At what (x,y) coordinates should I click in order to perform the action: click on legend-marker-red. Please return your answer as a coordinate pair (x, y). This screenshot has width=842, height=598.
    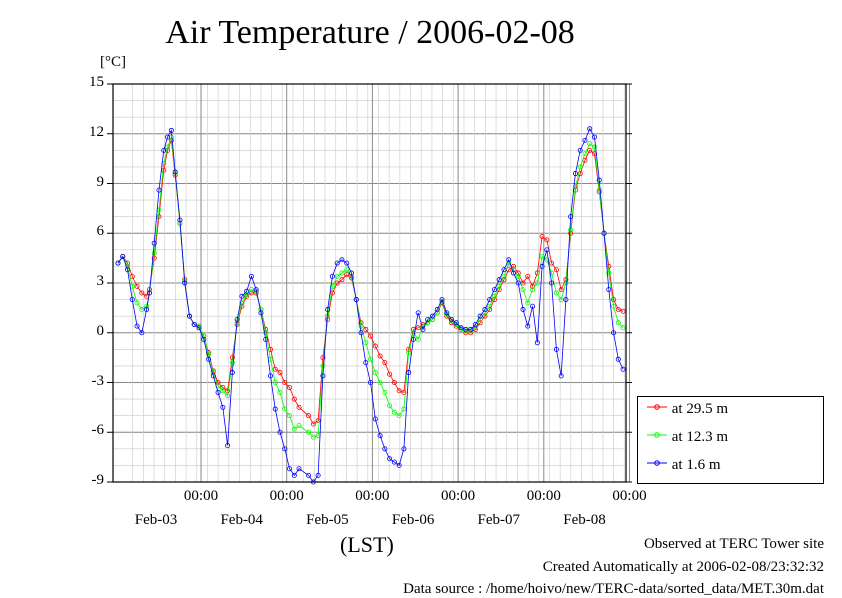
    Looking at the image, I should click on (657, 407).